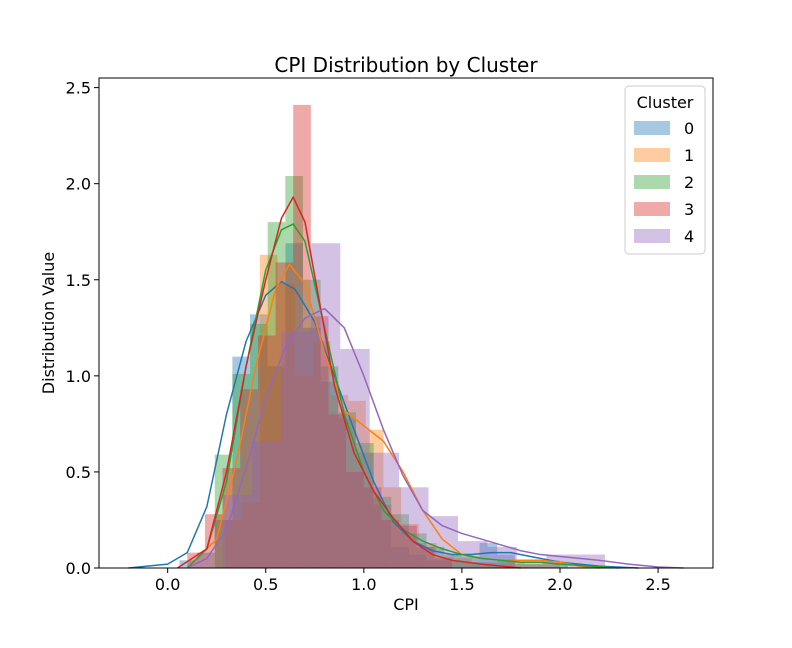 This screenshot has height=648, width=792. Describe the element at coordinates (363, 584) in the screenshot. I see `x-tick-label: 1.0` at that location.